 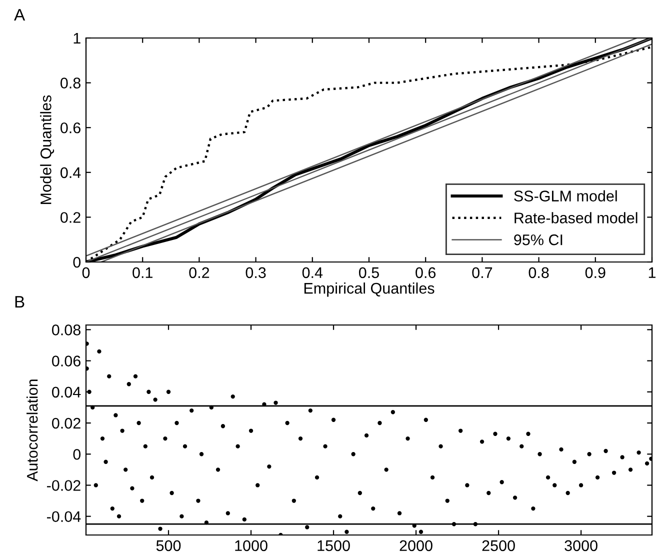 I want to click on y-tick-label: -0.02, so click(x=63, y=485).